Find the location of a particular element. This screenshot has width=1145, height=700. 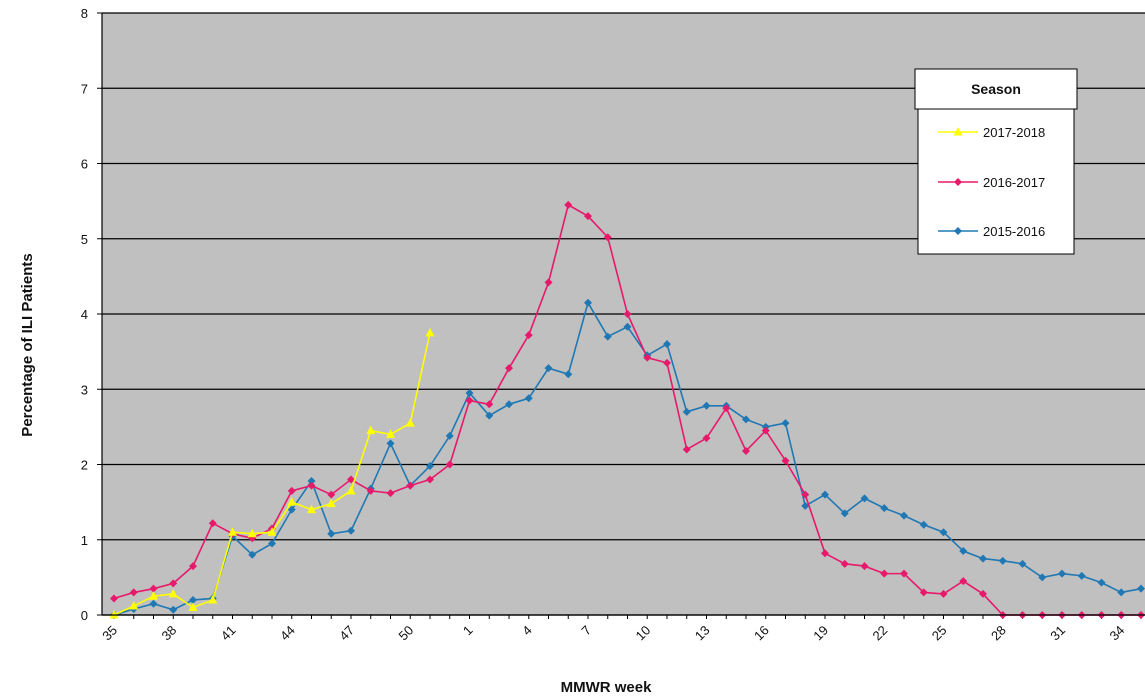

x-tick-label: 31 is located at coordinates (1057, 633).